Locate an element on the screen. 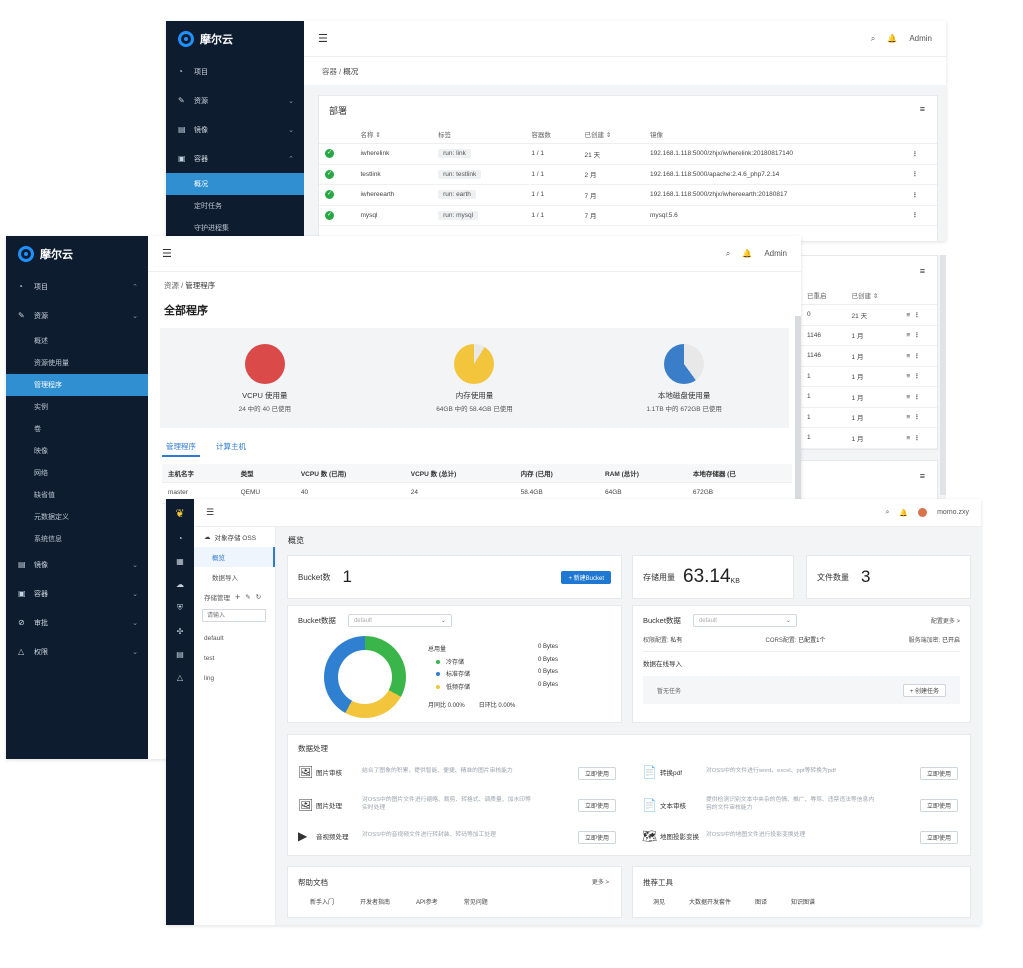  tool-link: 知识图谱 is located at coordinates (803, 903).